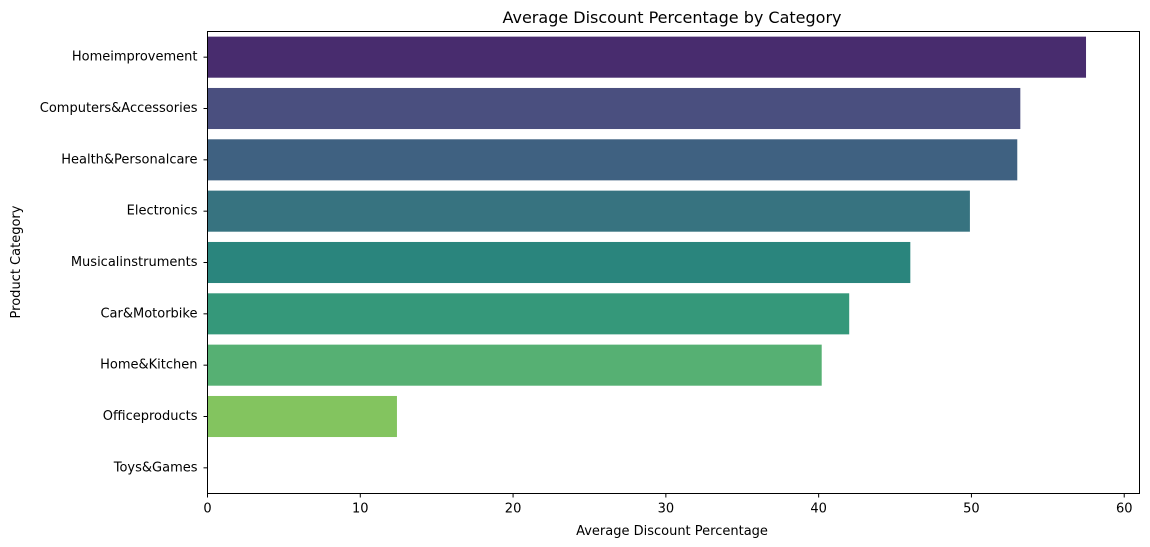 The height and width of the screenshot is (547, 1150). I want to click on chart-title: Average Discount Percentage by Category, so click(671, 17).